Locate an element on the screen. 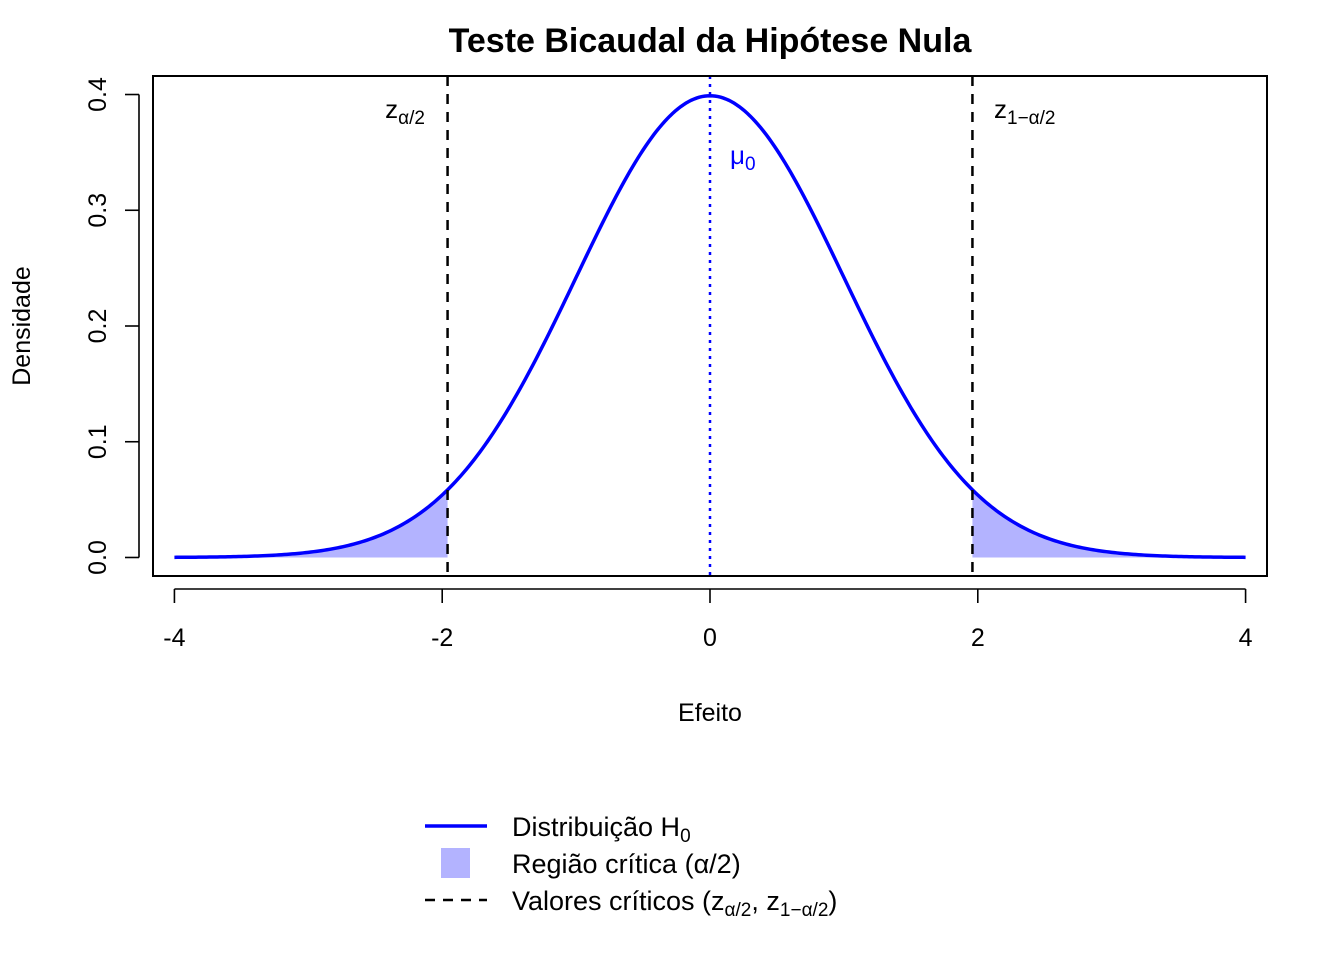 Image resolution: width=1344 pixels, height=960 pixels. critical-region-right is located at coordinates (1109, 523).